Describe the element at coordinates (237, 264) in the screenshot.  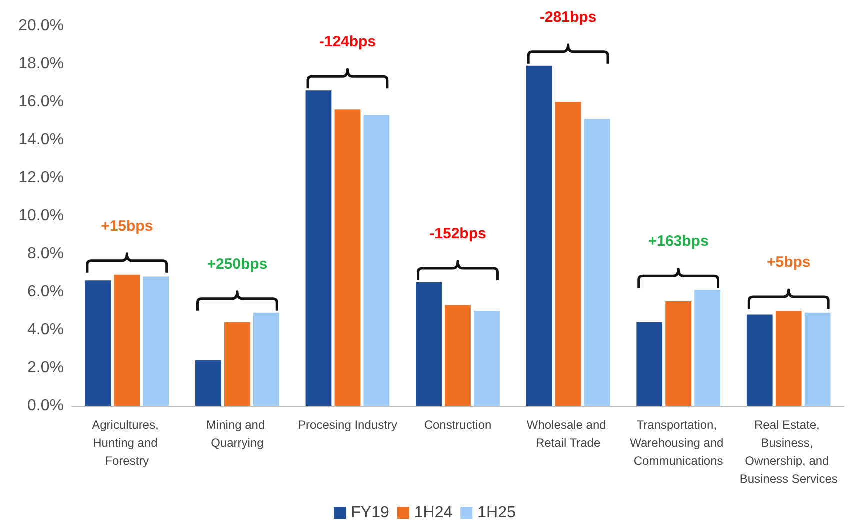
I see `annotation: +250bps` at that location.